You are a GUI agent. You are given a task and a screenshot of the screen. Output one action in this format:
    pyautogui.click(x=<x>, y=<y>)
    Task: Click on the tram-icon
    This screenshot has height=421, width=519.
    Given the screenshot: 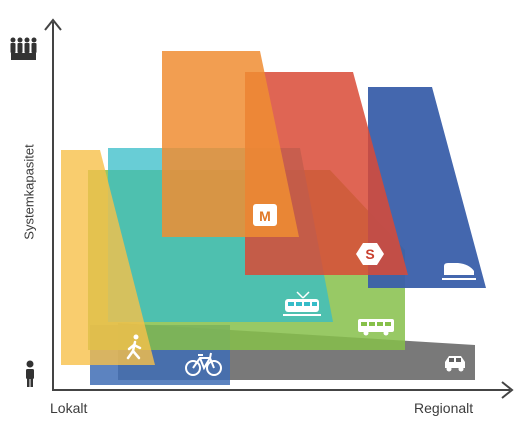 What is the action you would take?
    pyautogui.click(x=302, y=303)
    